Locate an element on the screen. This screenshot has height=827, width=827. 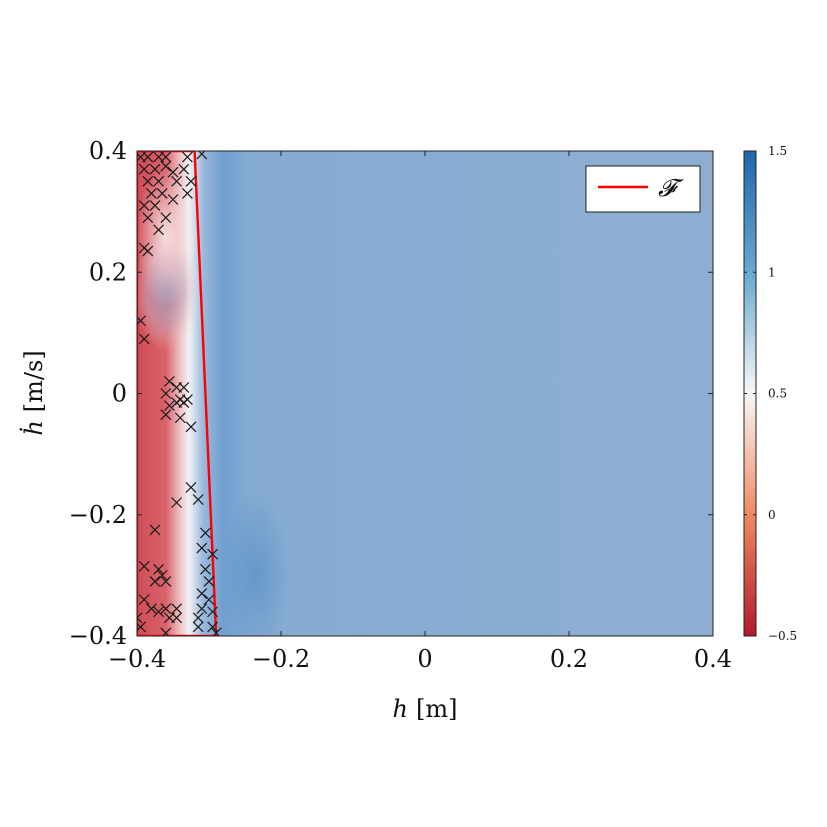
field-blue-region is located at coordinates (255, 563).